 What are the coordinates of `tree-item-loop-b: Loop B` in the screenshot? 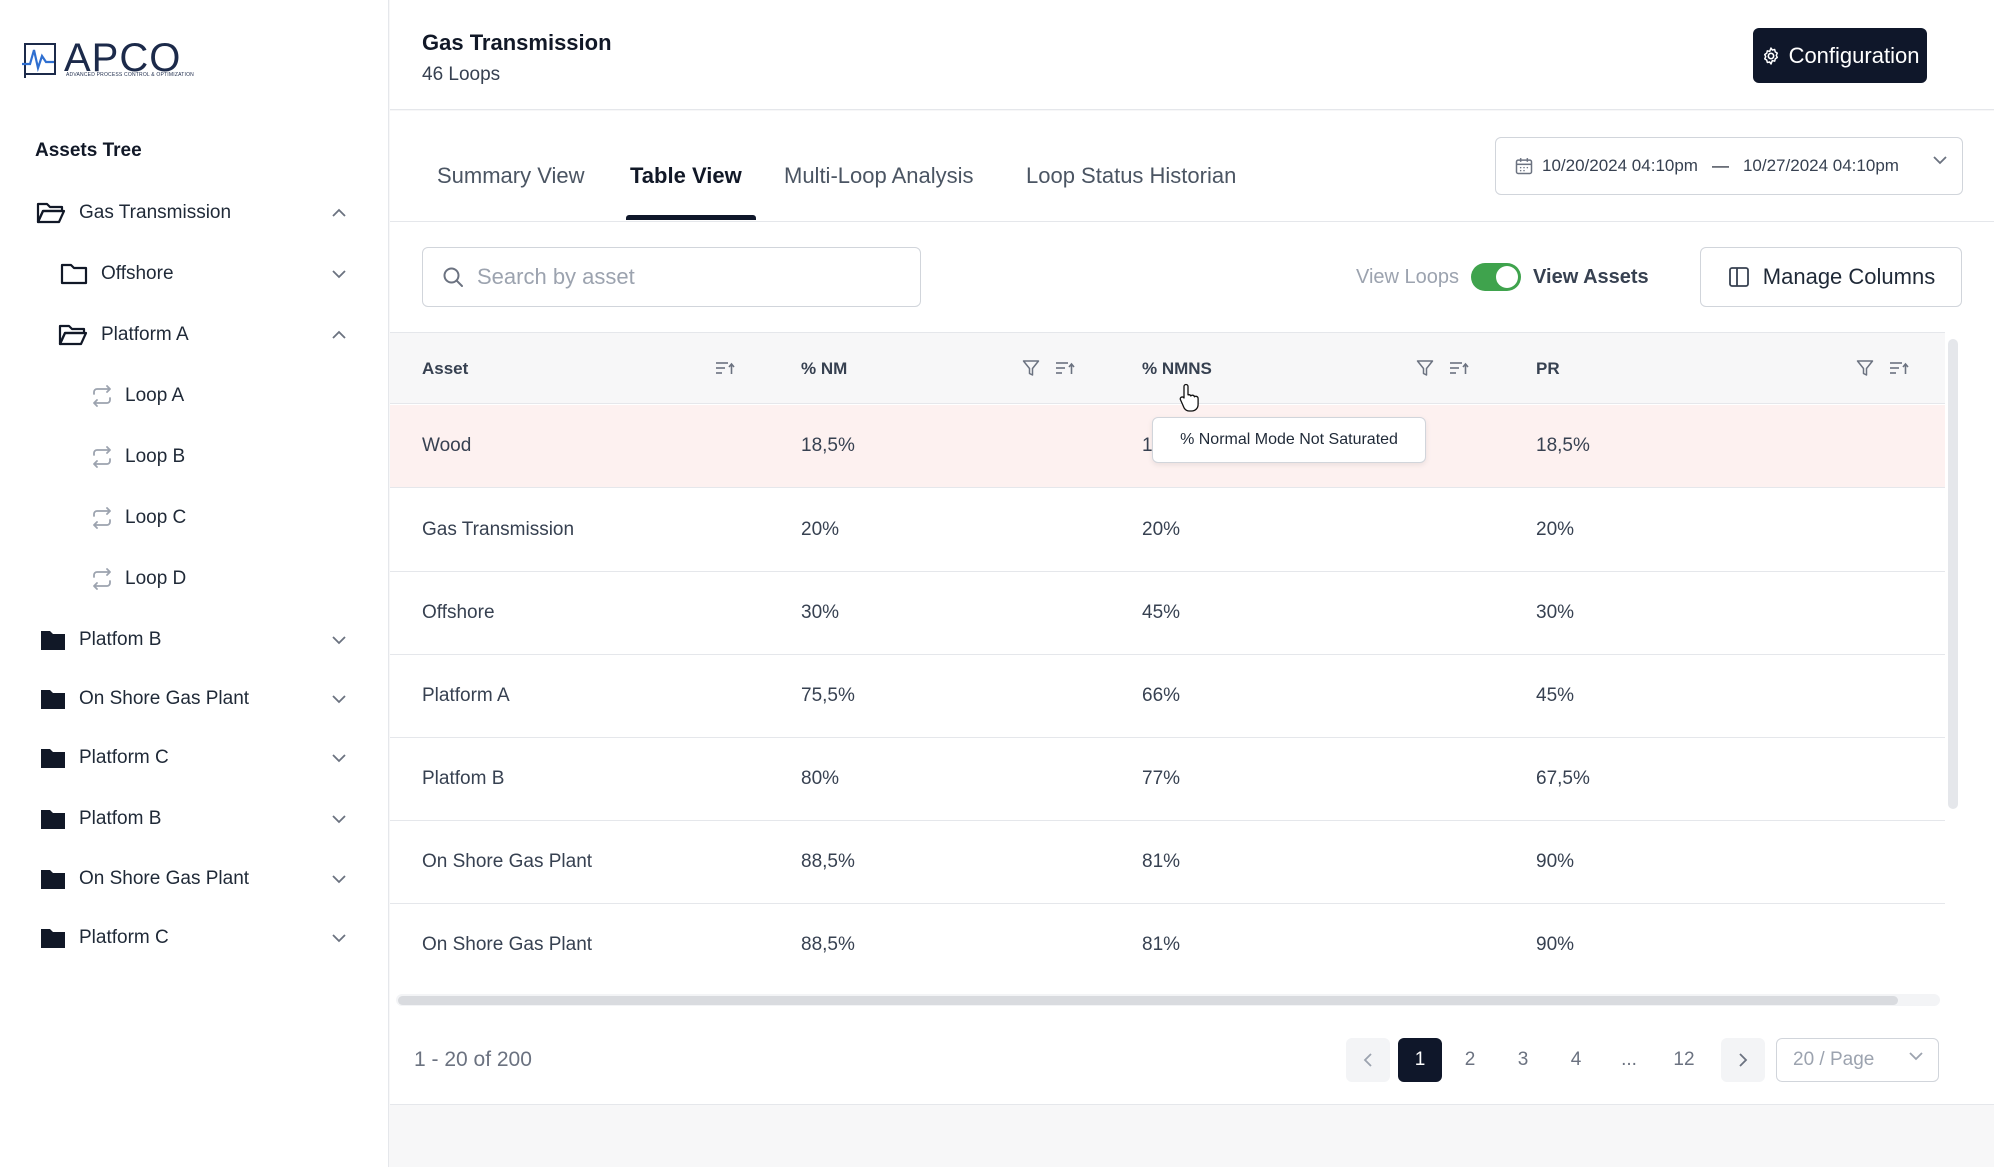 It's located at (194, 457).